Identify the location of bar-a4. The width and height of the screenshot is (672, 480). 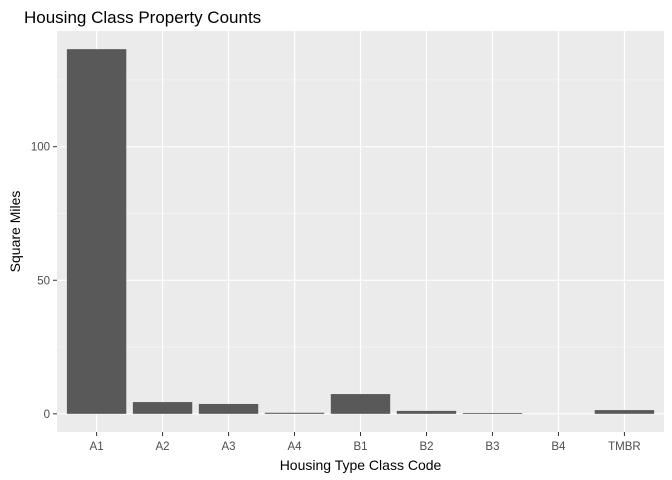
(294, 413).